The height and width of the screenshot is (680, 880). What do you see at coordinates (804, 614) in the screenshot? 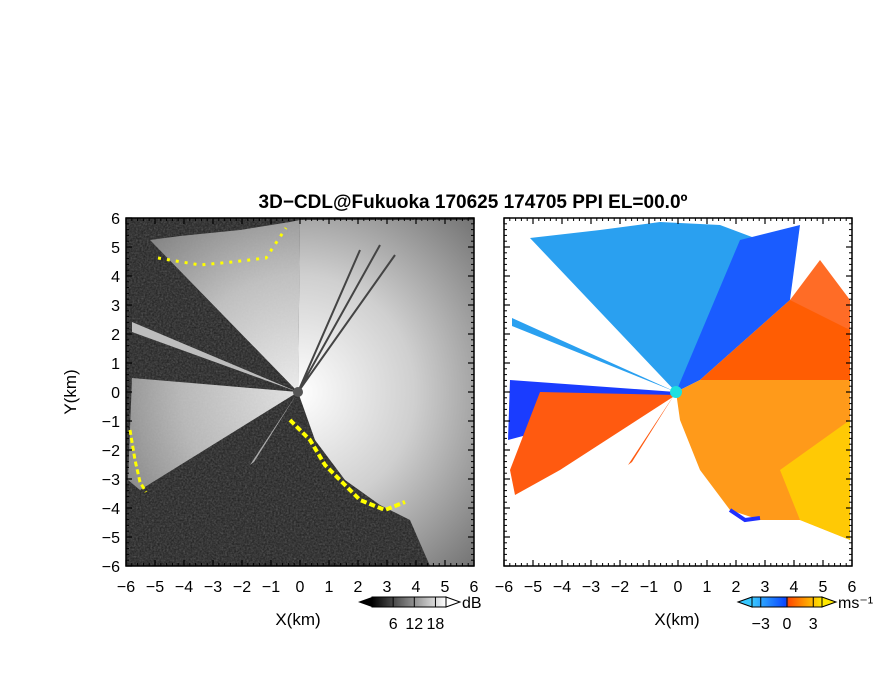
I see `velocity-colorbar: ms⁻¹ −3 0 3` at bounding box center [804, 614].